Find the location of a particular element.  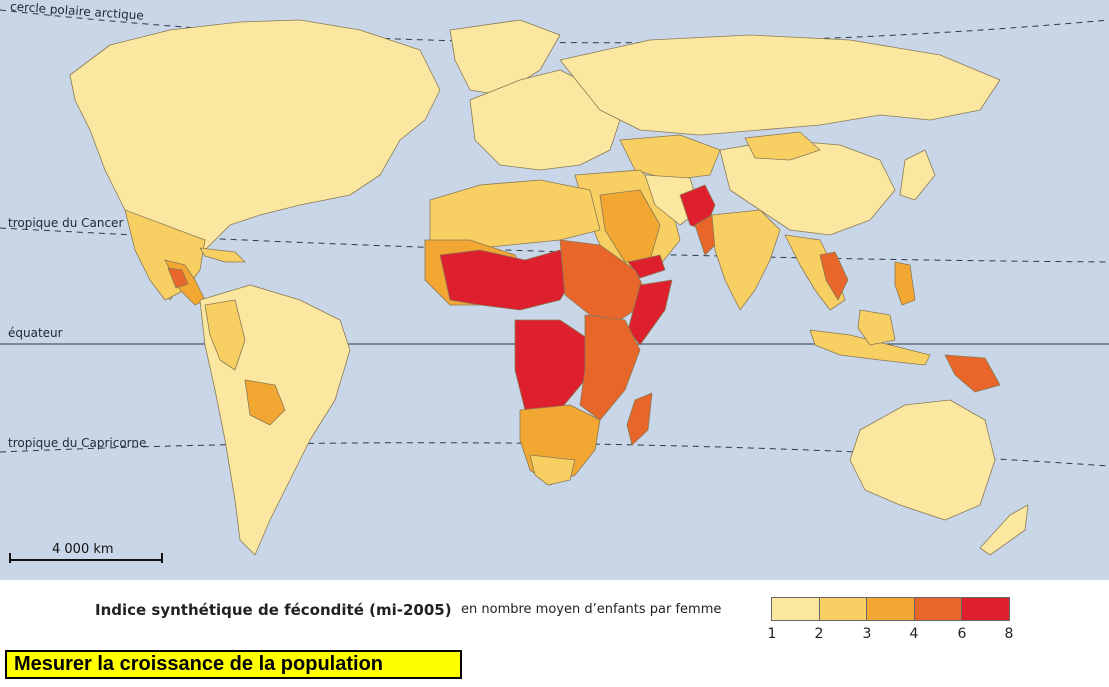

legend-subtitle: en nombre moyen d’enfants par femme is located at coordinates (591, 609).